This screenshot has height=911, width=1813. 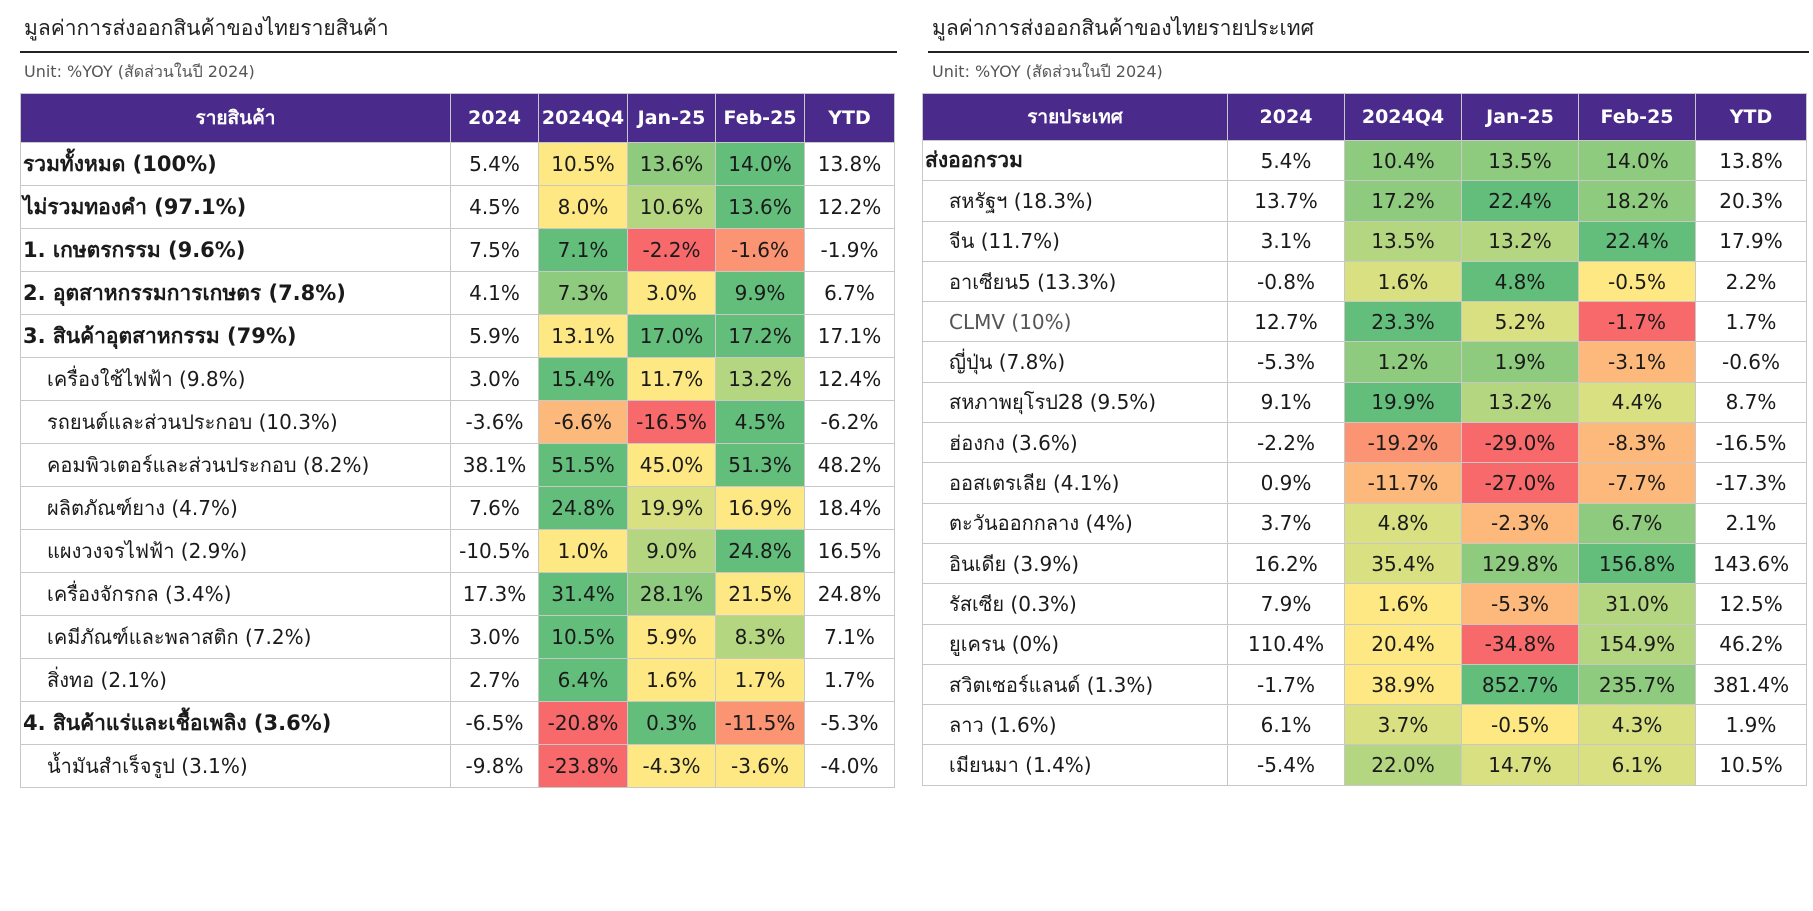 What do you see at coordinates (671, 766) in the screenshot?
I see `cell-jan25: -4.3%` at bounding box center [671, 766].